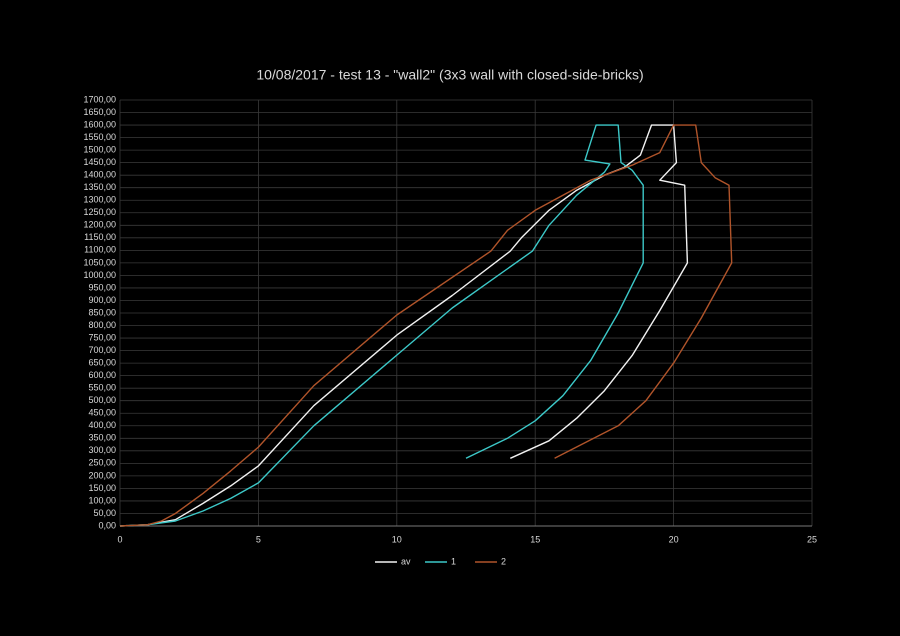  What do you see at coordinates (102, 362) in the screenshot?
I see `y-tick-label: 650,00` at bounding box center [102, 362].